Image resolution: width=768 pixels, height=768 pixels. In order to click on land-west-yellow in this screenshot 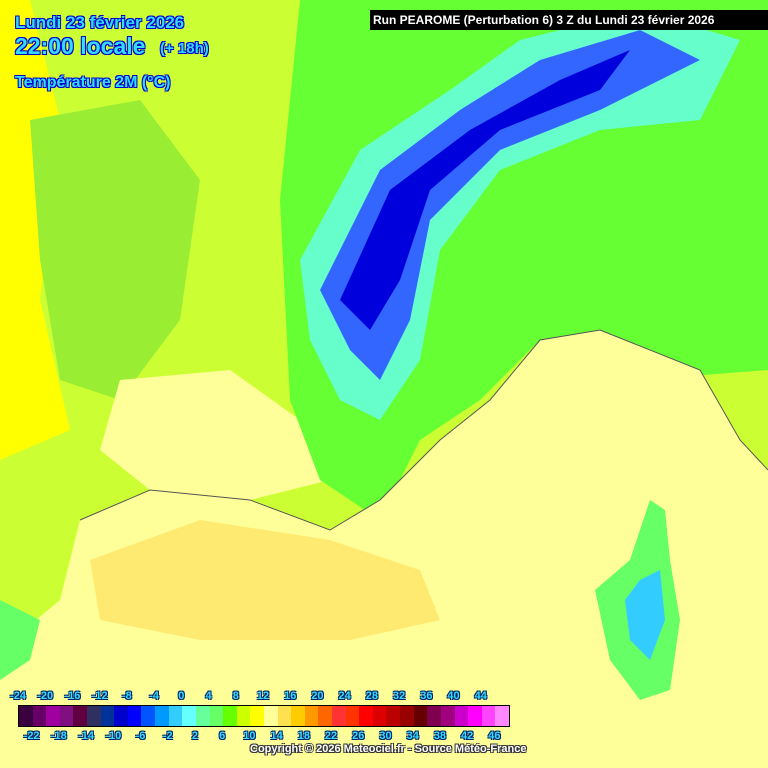, I will do `click(35, 230)`.